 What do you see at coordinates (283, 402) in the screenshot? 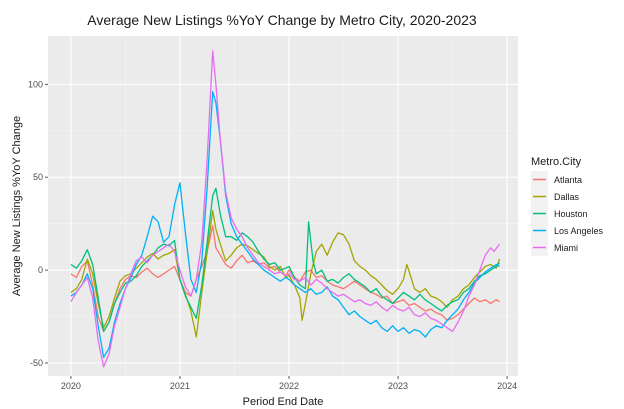
I see `x-axis-title: Period End Date` at bounding box center [283, 402].